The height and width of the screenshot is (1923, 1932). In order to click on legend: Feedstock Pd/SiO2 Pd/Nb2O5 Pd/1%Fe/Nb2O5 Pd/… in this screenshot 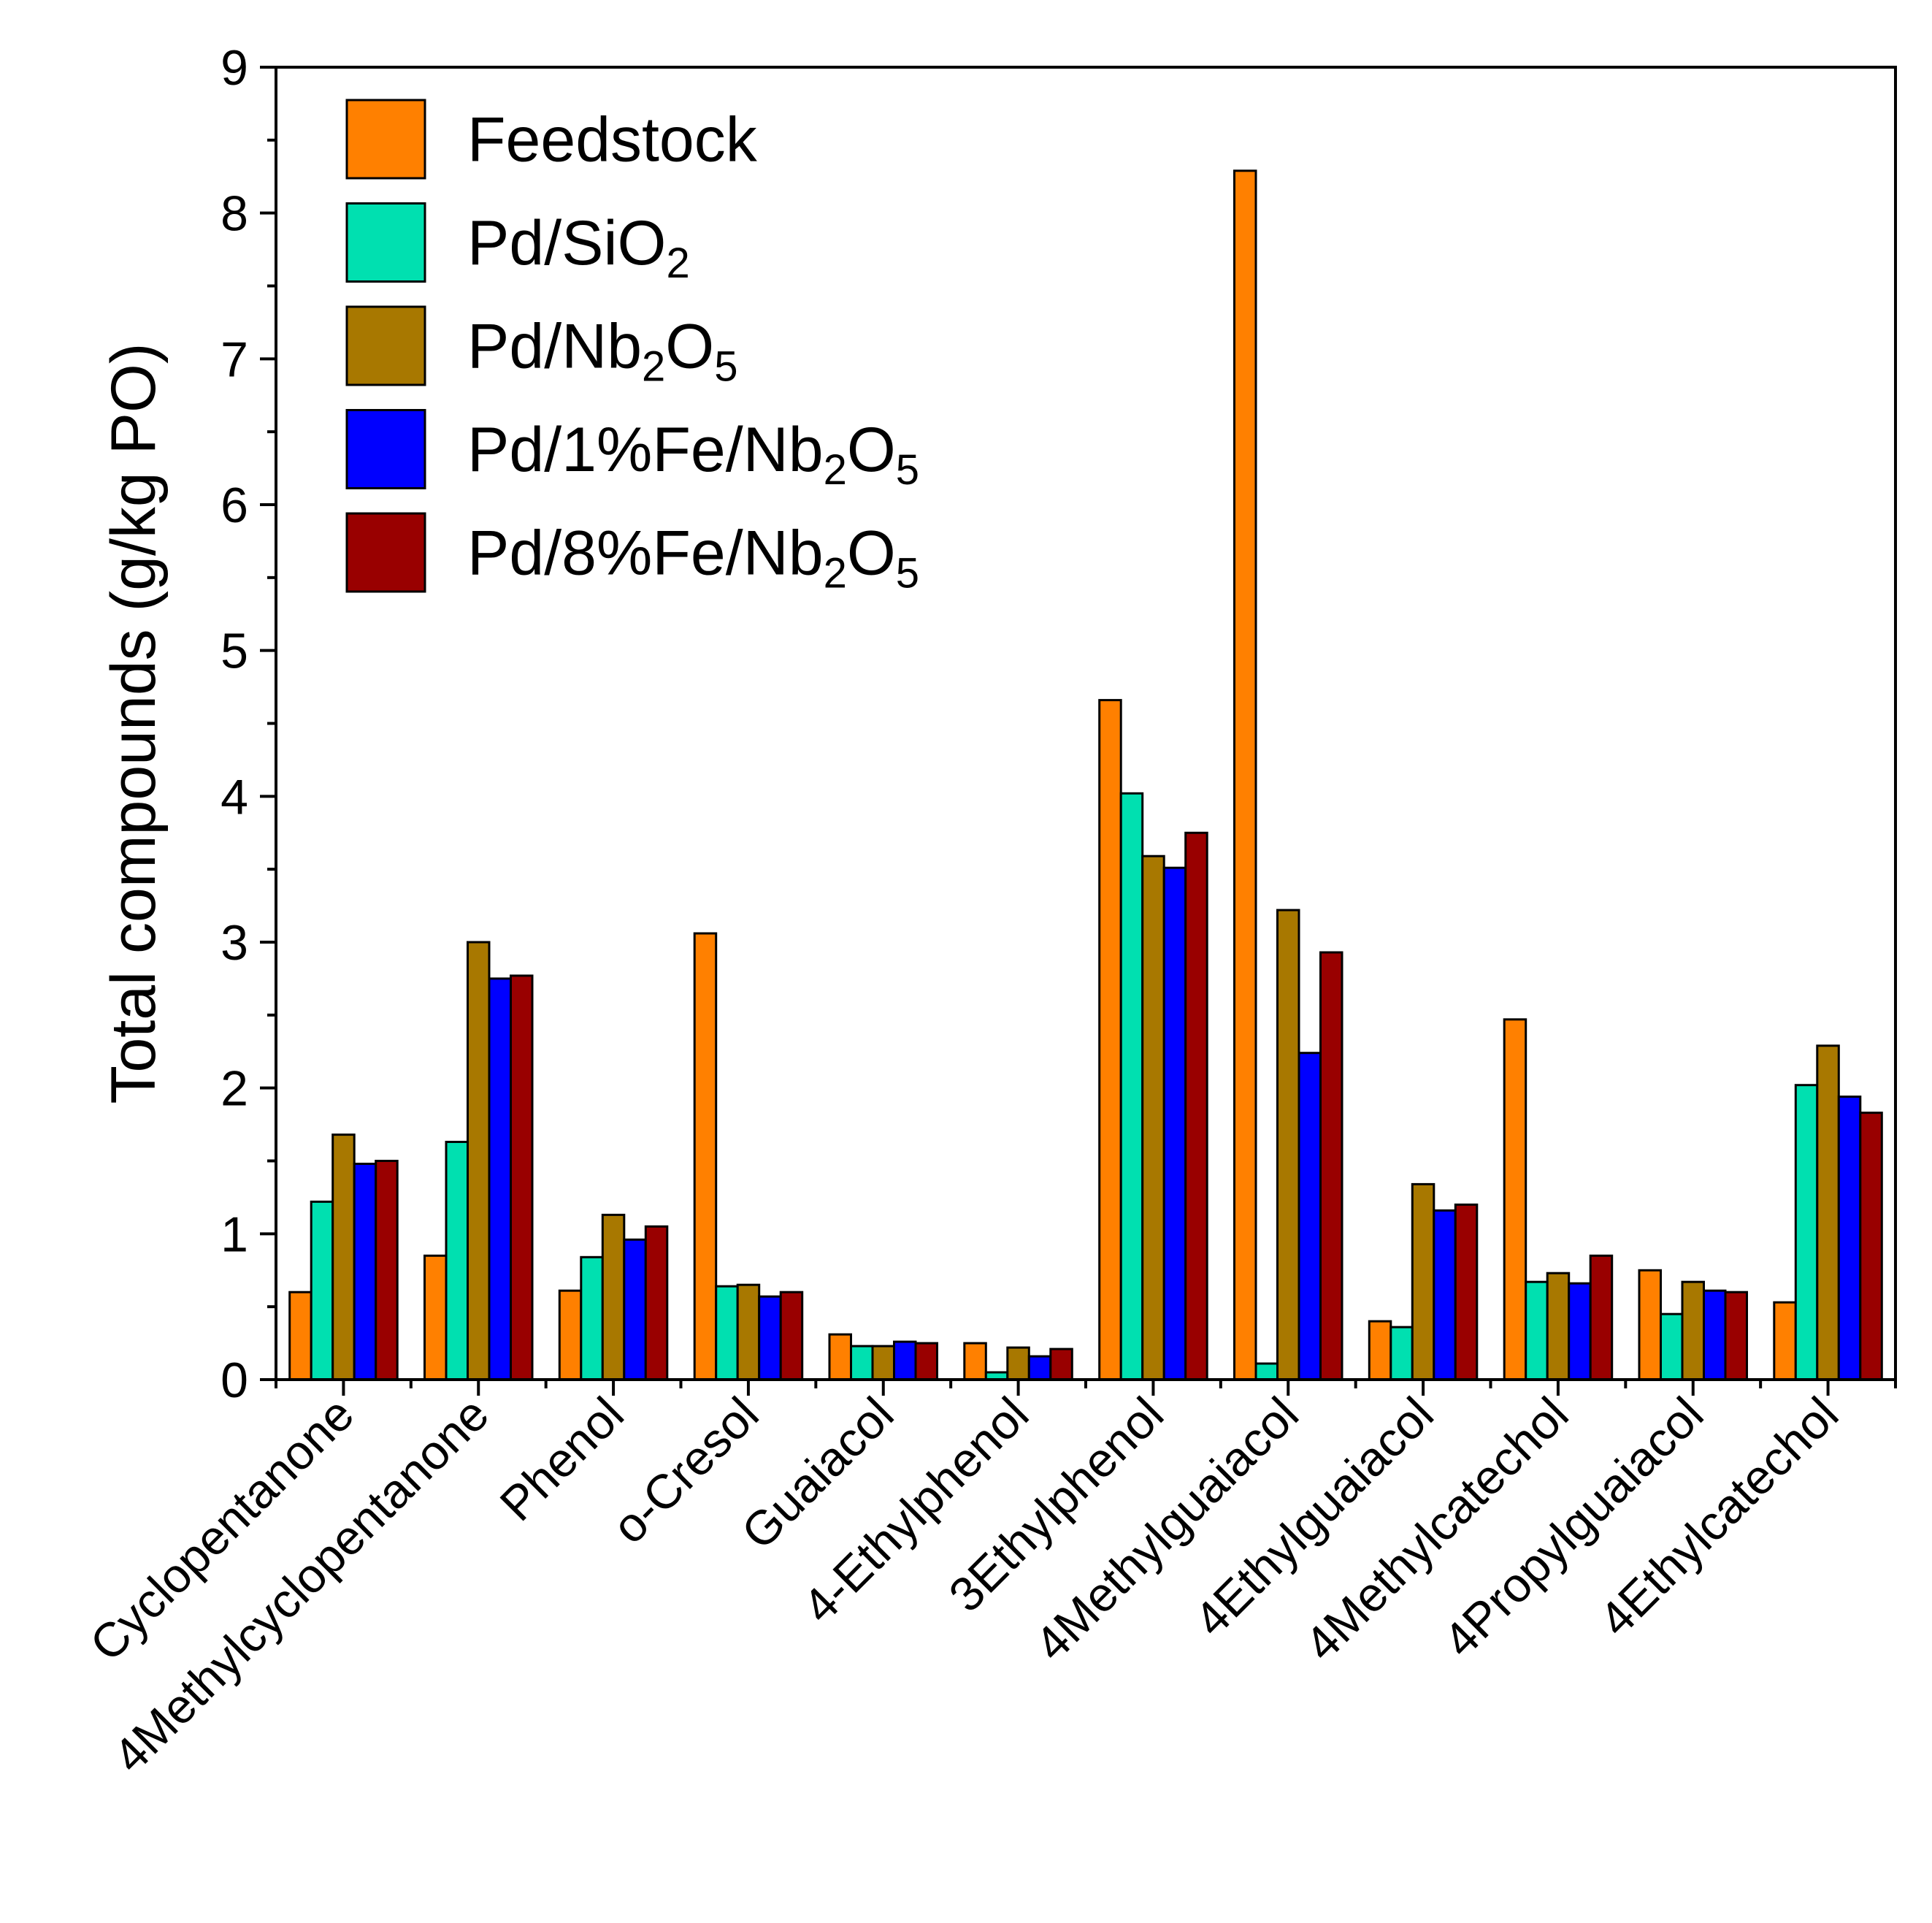, I will do `click(632, 348)`.